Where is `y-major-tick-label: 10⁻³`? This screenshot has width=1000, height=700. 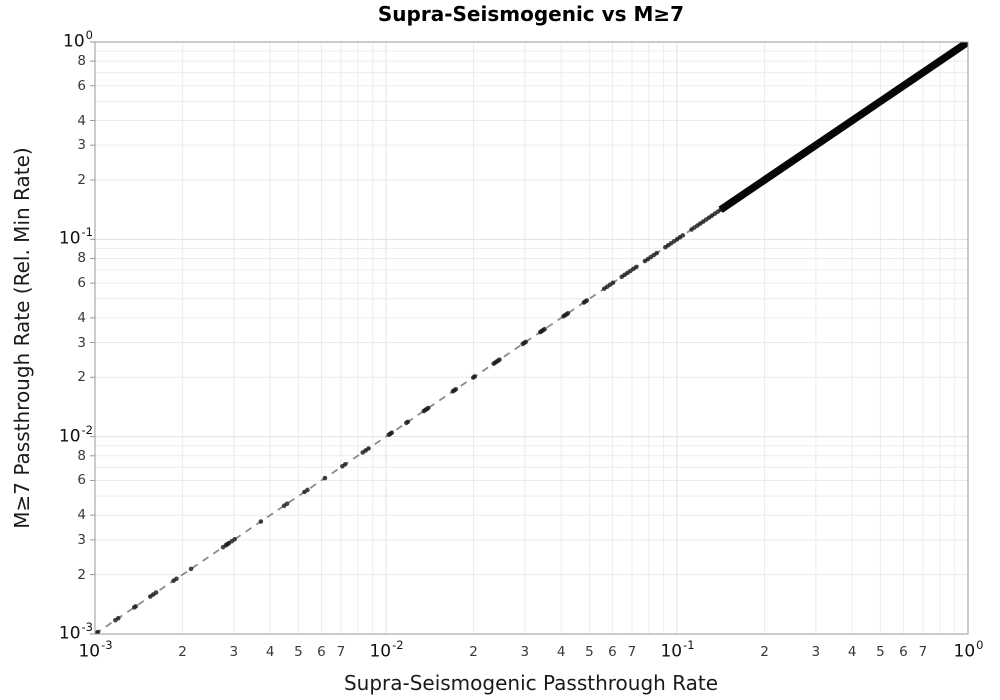
y-major-tick-label: 10⁻³ is located at coordinates (75, 632).